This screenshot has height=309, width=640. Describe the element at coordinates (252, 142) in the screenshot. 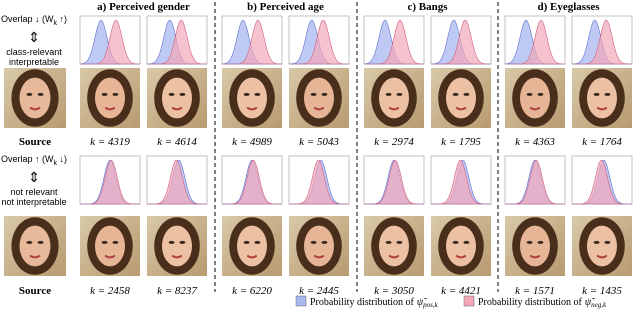

I see `k-label: k = 4989` at that location.